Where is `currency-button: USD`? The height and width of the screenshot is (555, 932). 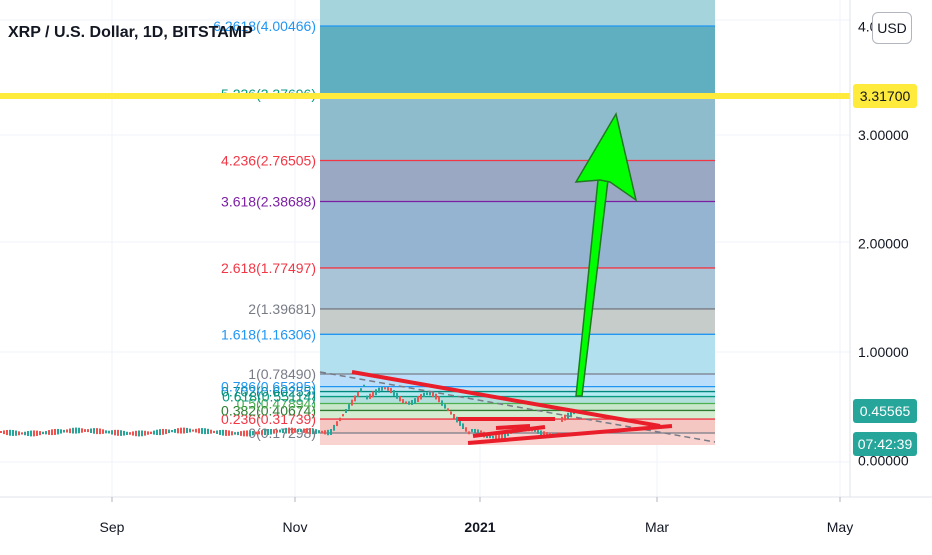
currency-button: USD is located at coordinates (892, 28).